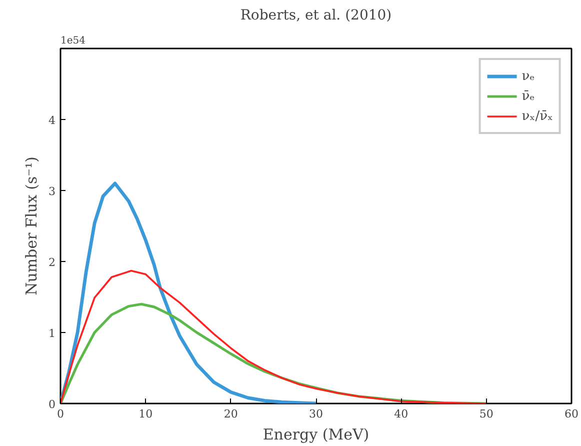 This screenshot has width=581, height=446. Describe the element at coordinates (571, 414) in the screenshot. I see `x-tick-label: 60` at that location.